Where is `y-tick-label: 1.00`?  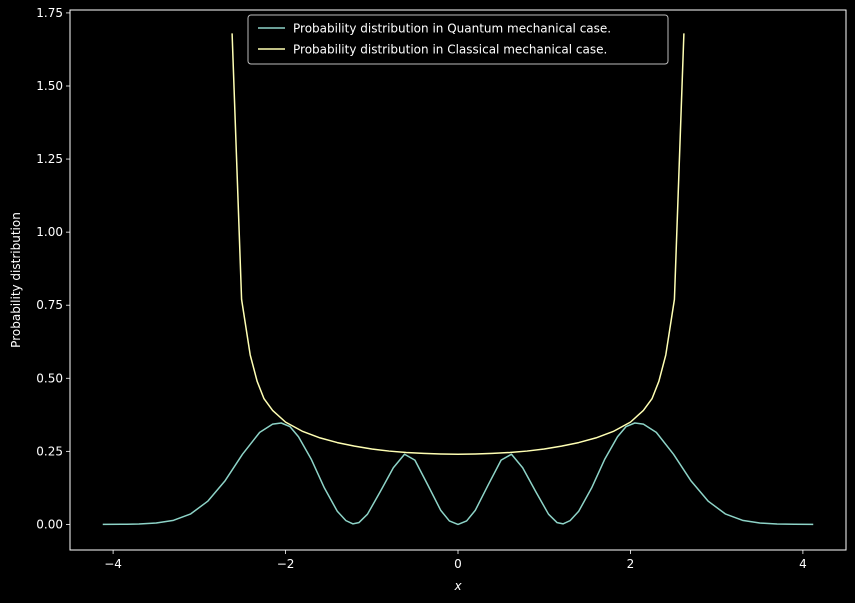 y-tick-label: 1.00 is located at coordinates (49, 232).